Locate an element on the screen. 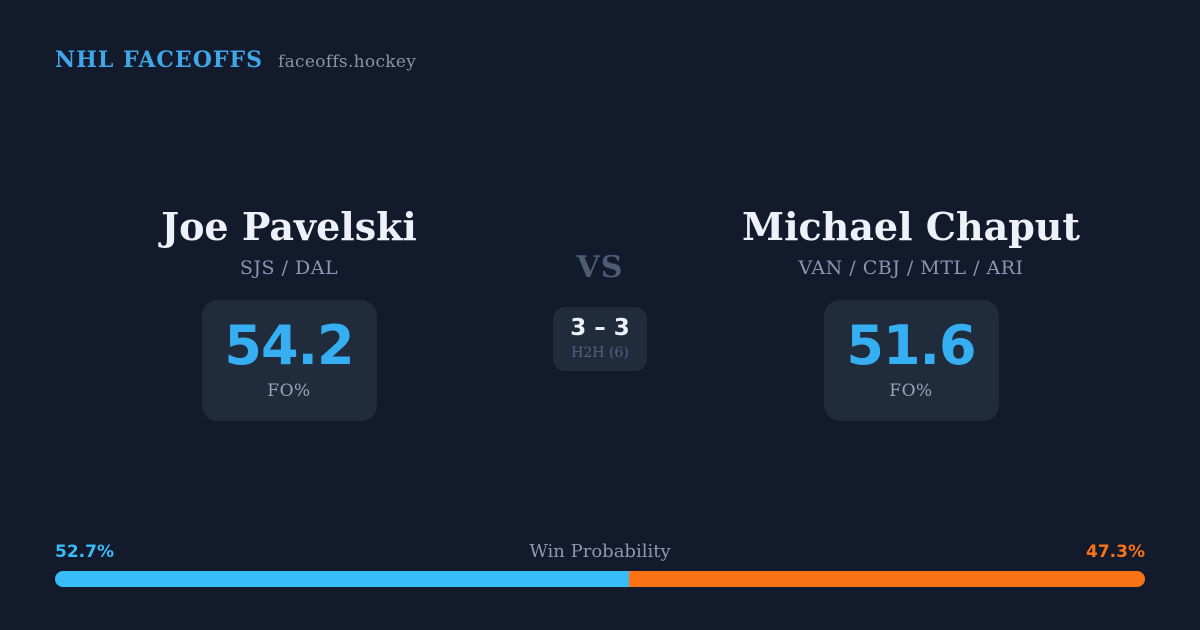 Image resolution: width=1200 pixels, height=630 pixels. player-left-column: Joe Pavelski SJS / DAL 54.2 FO% is located at coordinates (289, 313).